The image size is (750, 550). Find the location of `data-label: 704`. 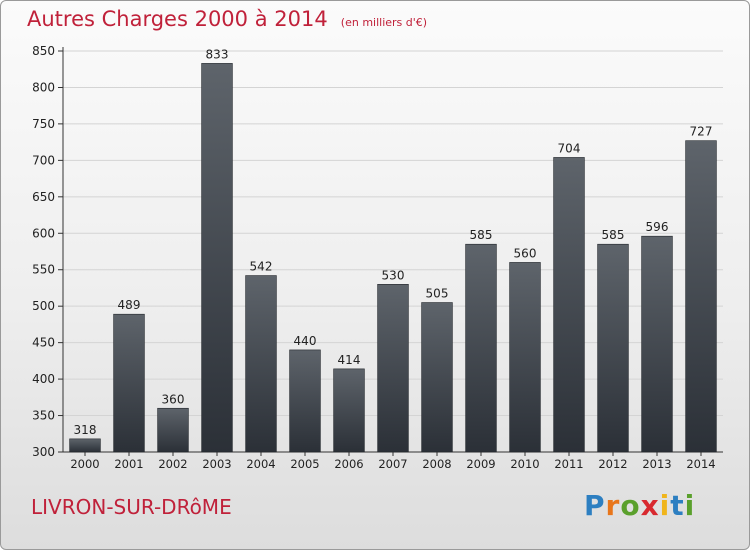

data-label: 704 is located at coordinates (569, 148).